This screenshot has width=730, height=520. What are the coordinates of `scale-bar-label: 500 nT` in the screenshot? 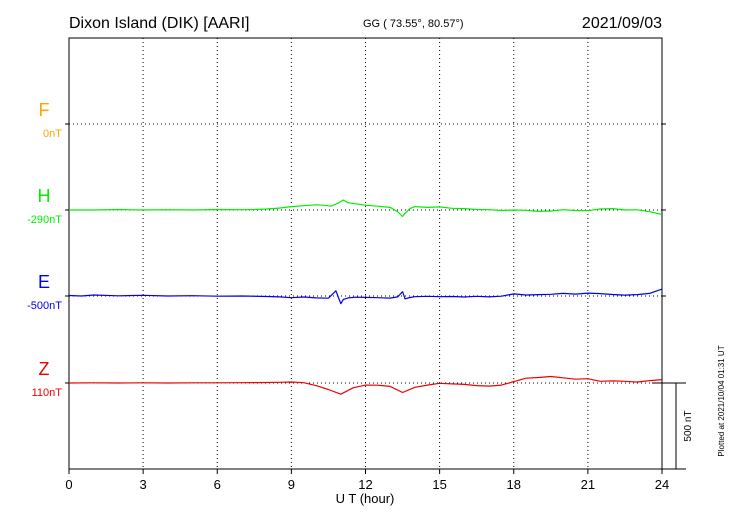 It's located at (688, 425).